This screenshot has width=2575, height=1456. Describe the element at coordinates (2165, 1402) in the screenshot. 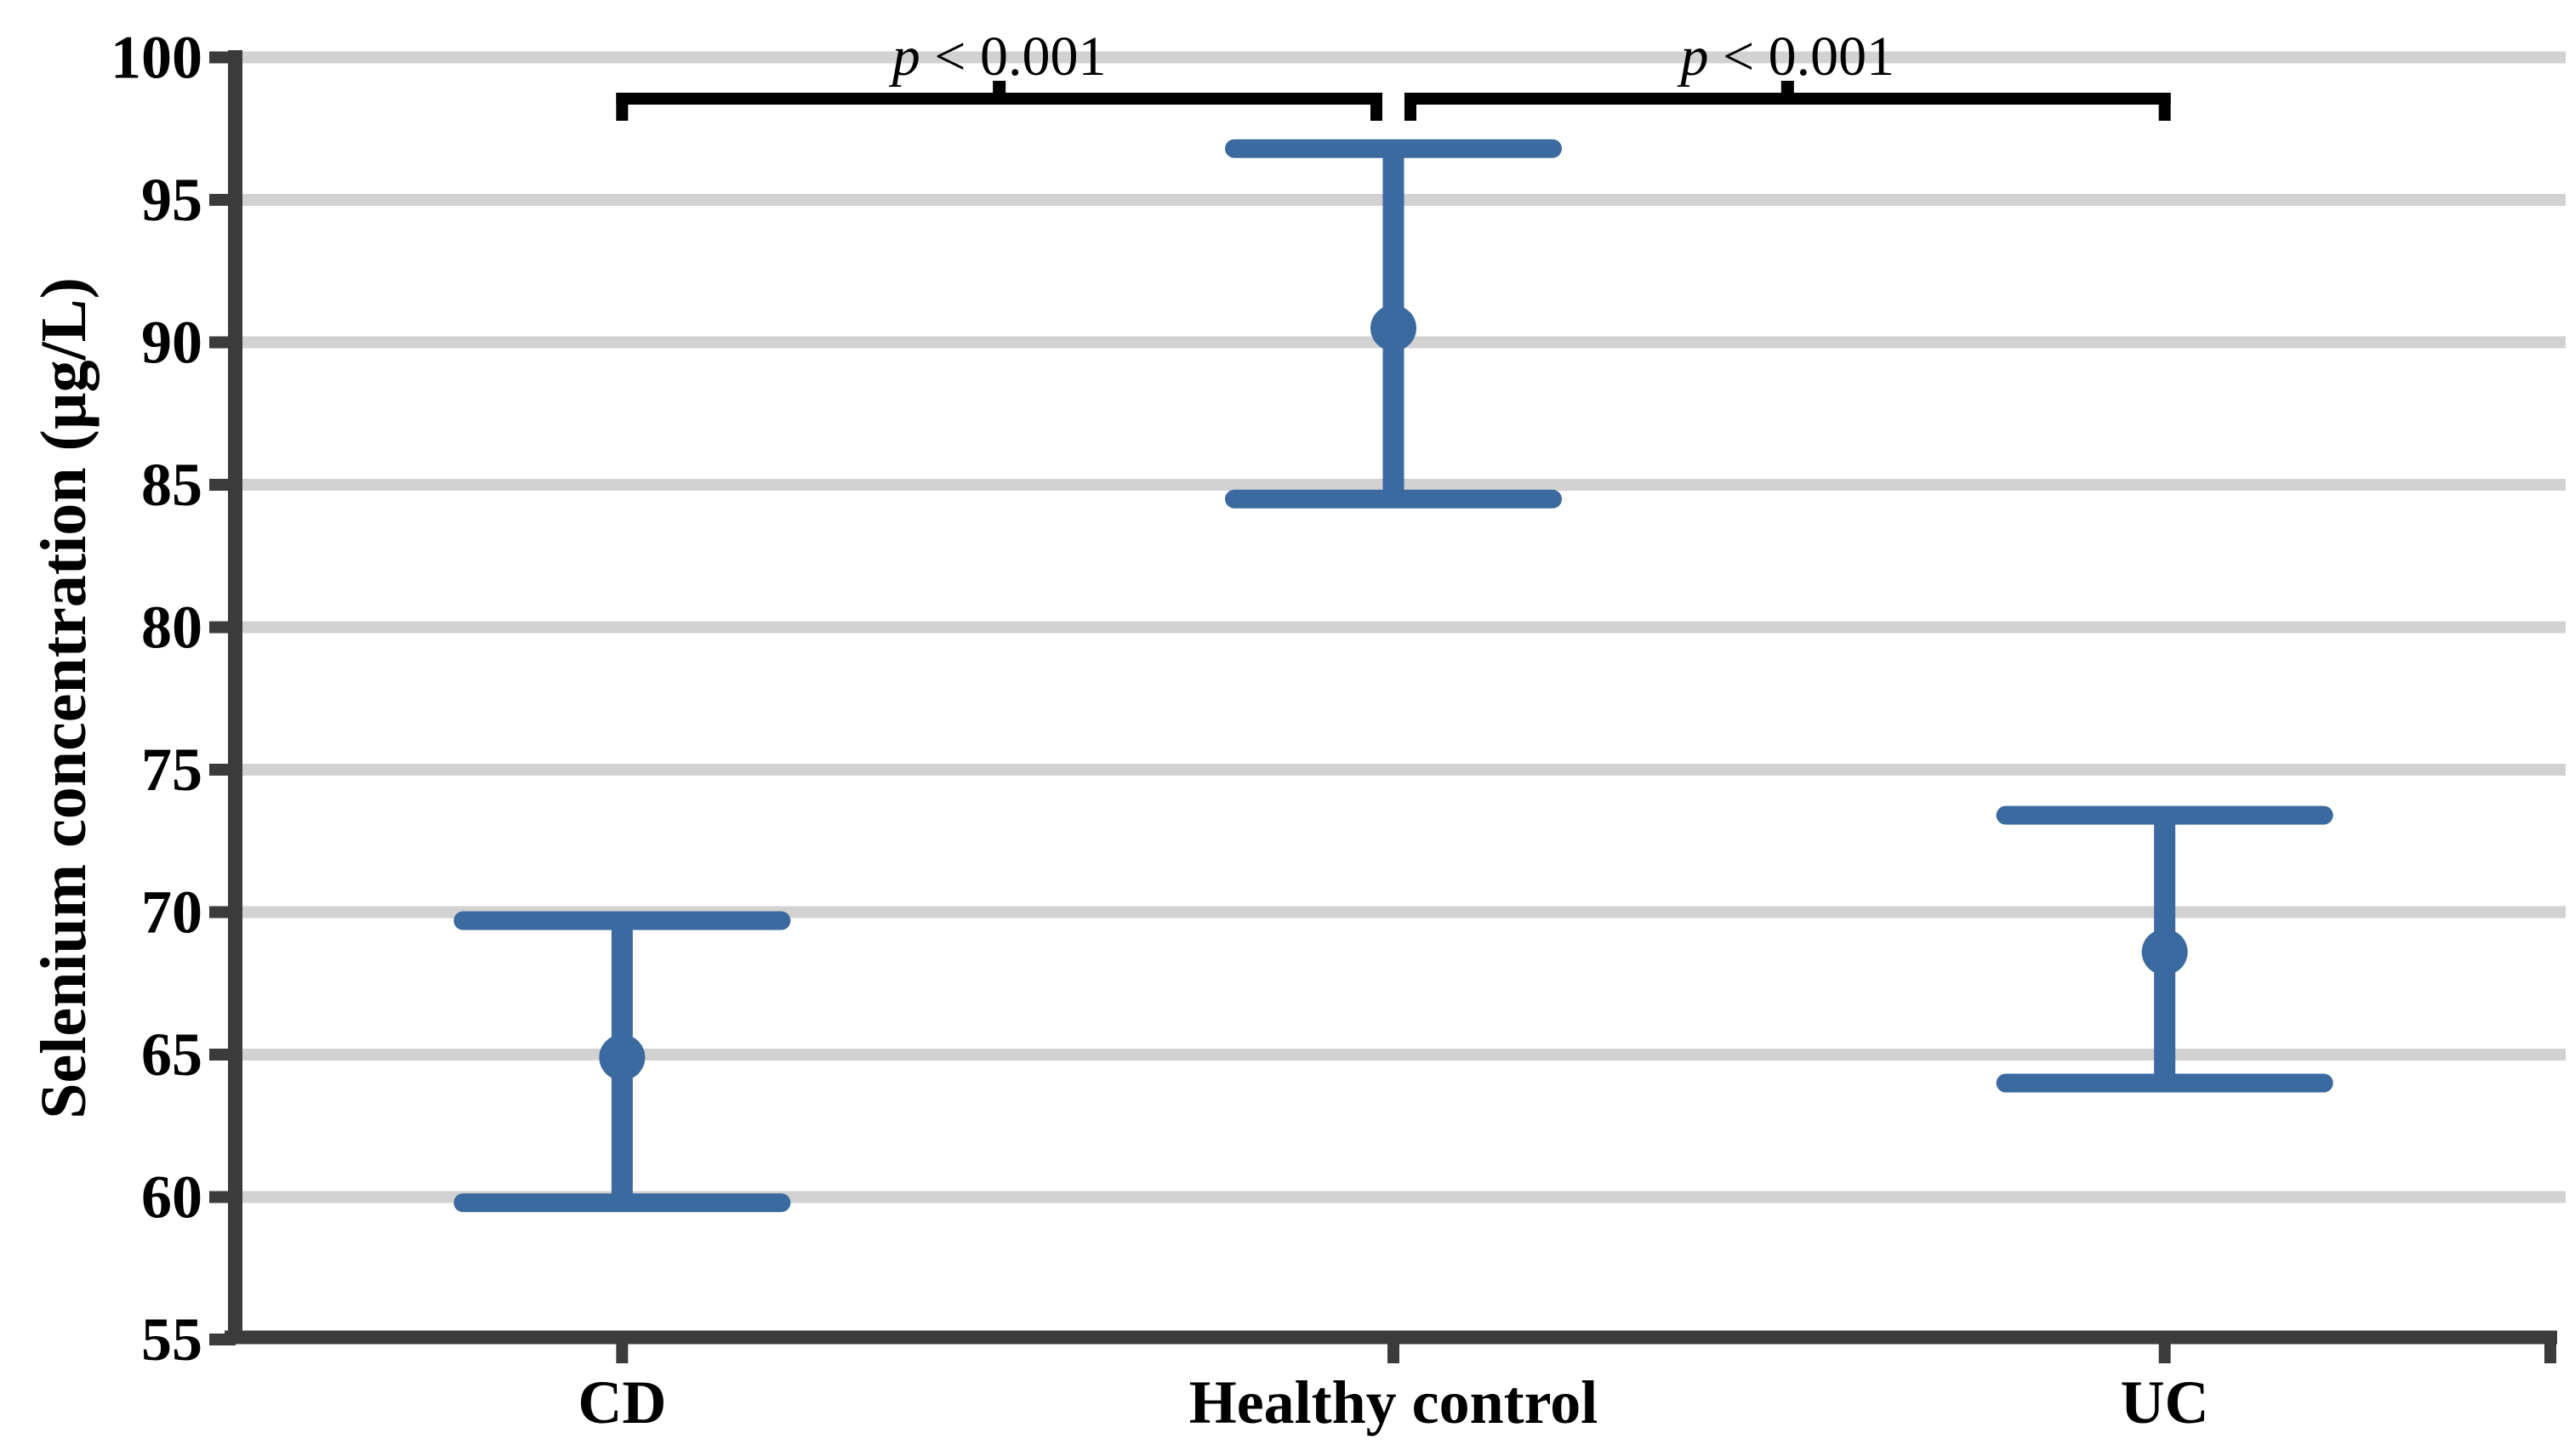

I see `x-category-label-uc: UC` at that location.